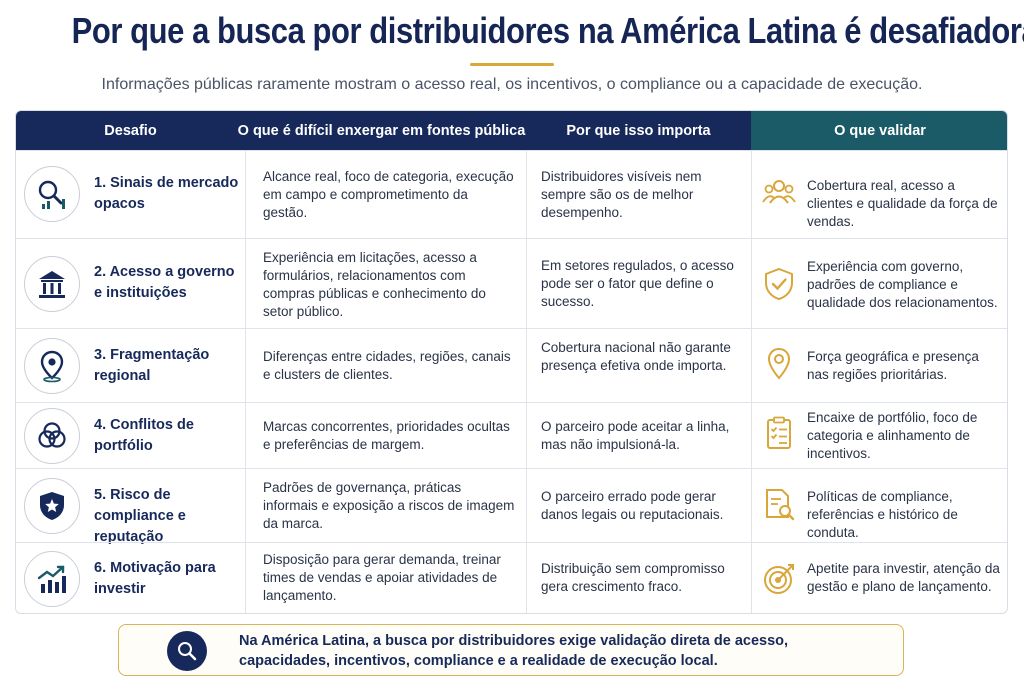  What do you see at coordinates (879, 130) in the screenshot?
I see `header-what-to-validate: O que validar` at bounding box center [879, 130].